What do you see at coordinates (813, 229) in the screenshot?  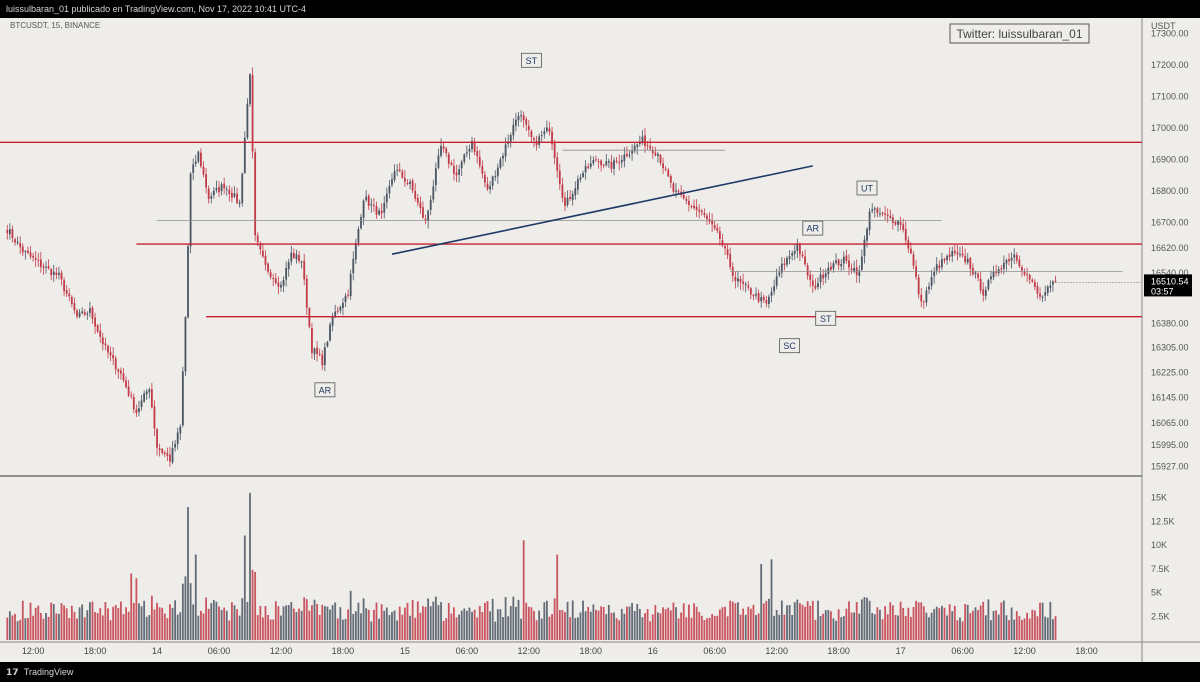 I see `wyckoff-label-ar: AR` at bounding box center [813, 229].